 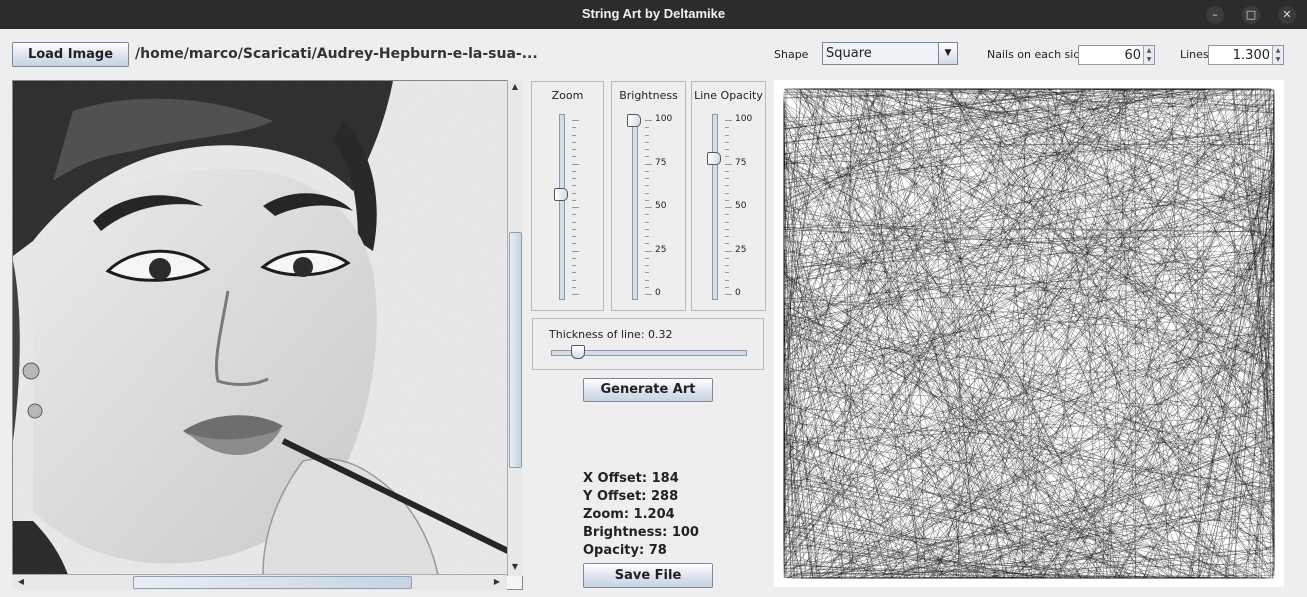 I want to click on zoom-label: Zoom, so click(x=567, y=95).